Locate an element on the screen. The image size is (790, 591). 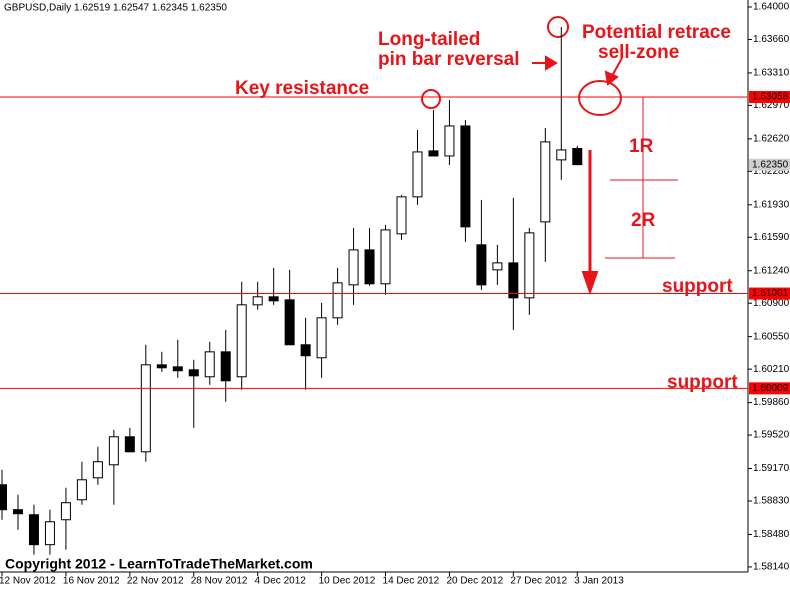
x-tick-label: 3 Jan 2013 is located at coordinates (599, 581).